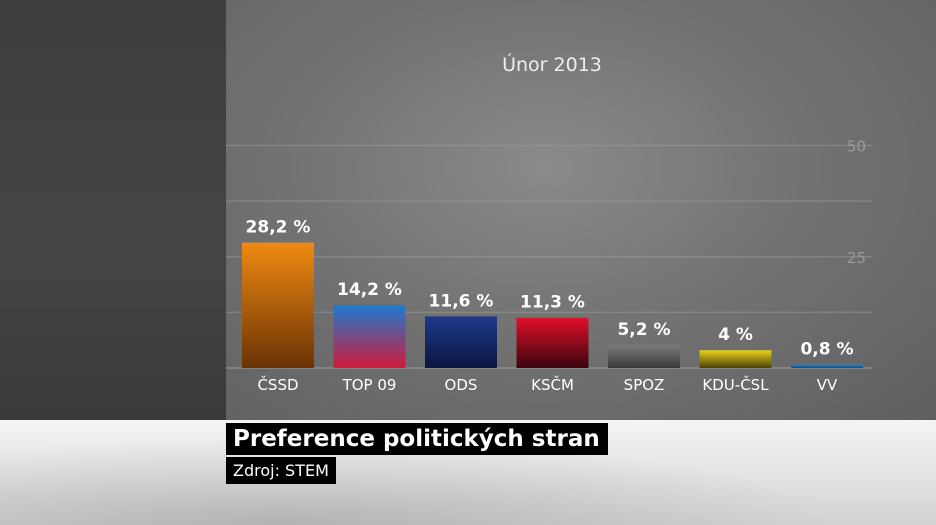 The height and width of the screenshot is (525, 936). What do you see at coordinates (552, 384) in the screenshot?
I see `category-label: KSČM` at bounding box center [552, 384].